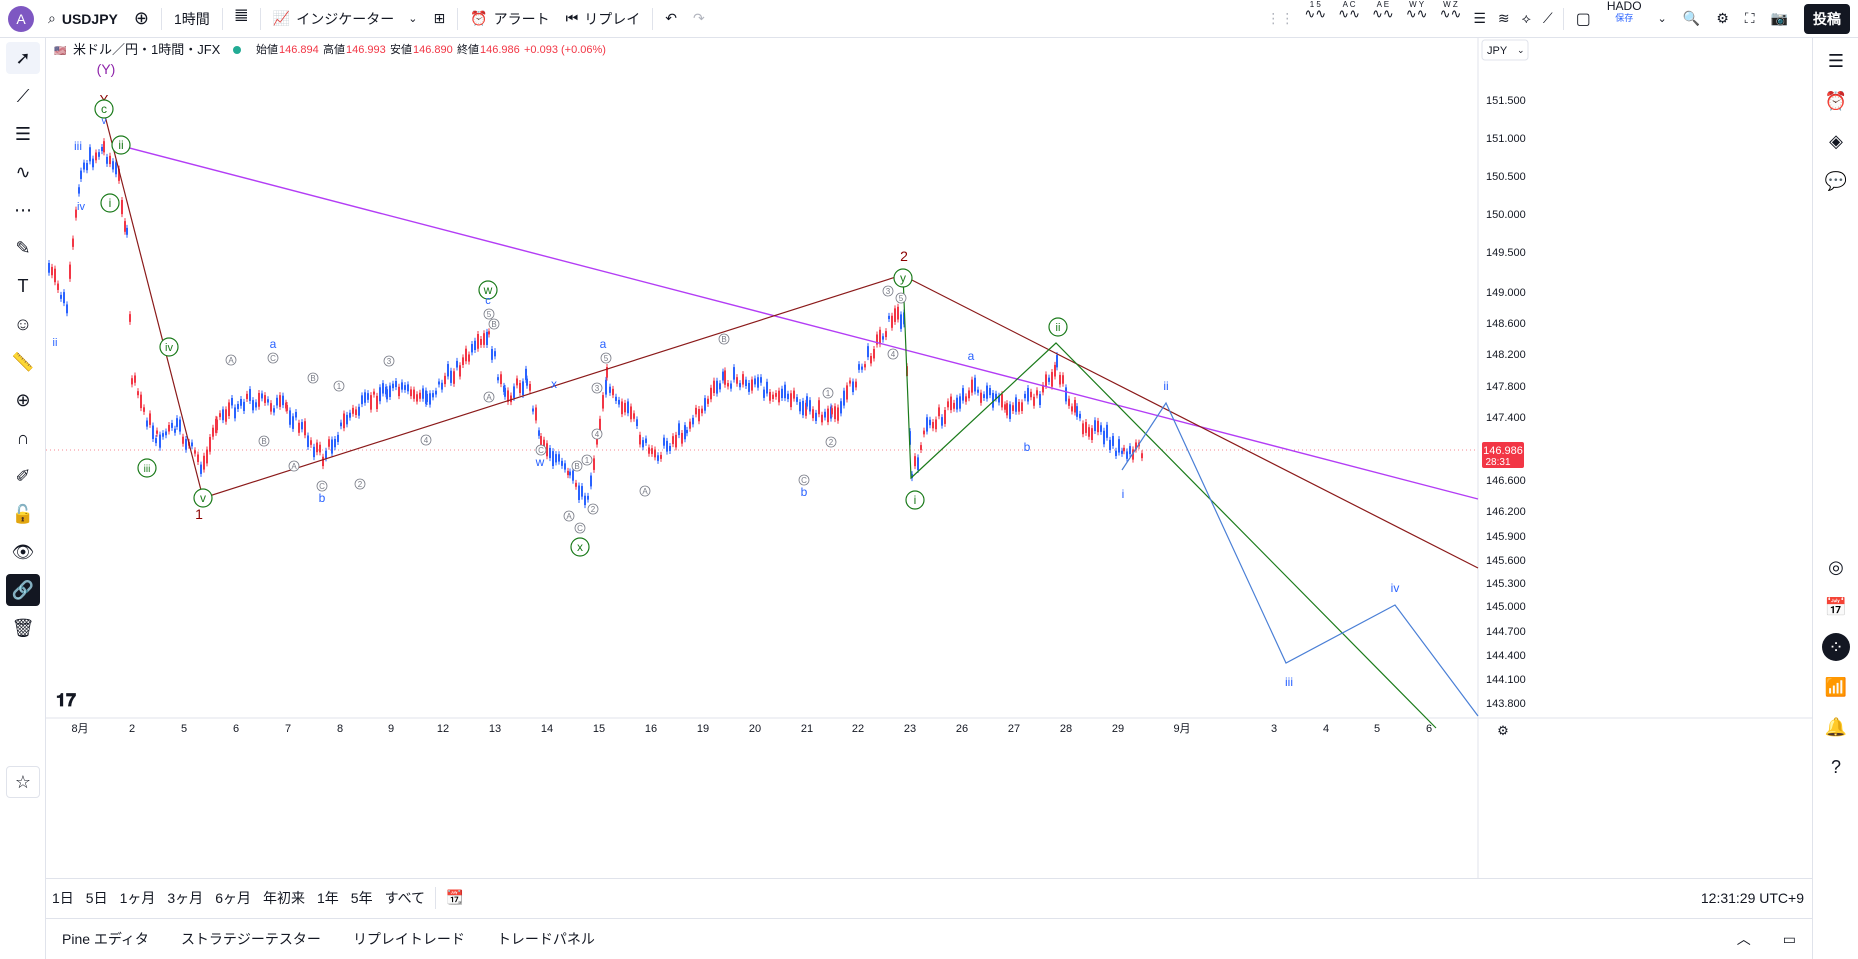 The height and width of the screenshot is (959, 1858). I want to click on notifications-button: 🔔, so click(1836, 727).